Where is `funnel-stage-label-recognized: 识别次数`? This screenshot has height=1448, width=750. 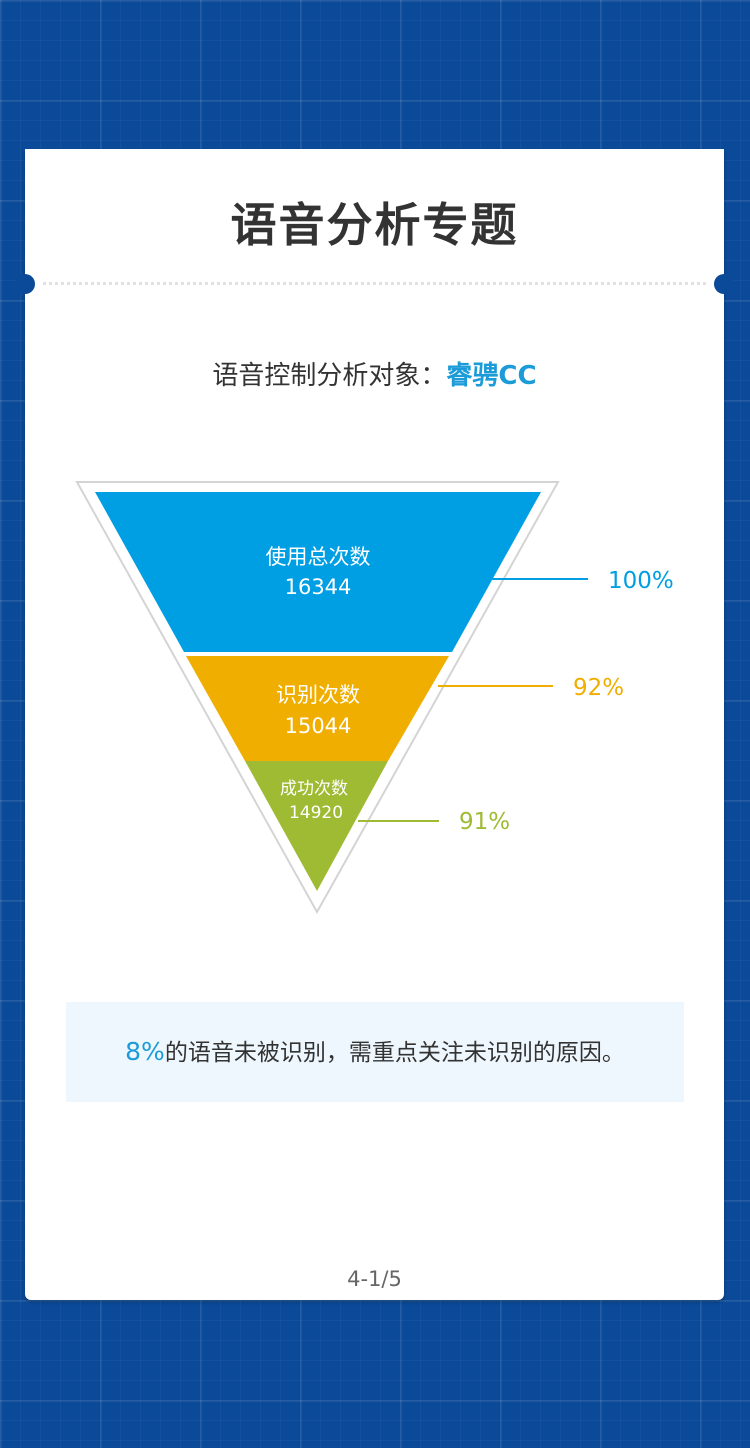 funnel-stage-label-recognized: 识别次数 is located at coordinates (318, 695).